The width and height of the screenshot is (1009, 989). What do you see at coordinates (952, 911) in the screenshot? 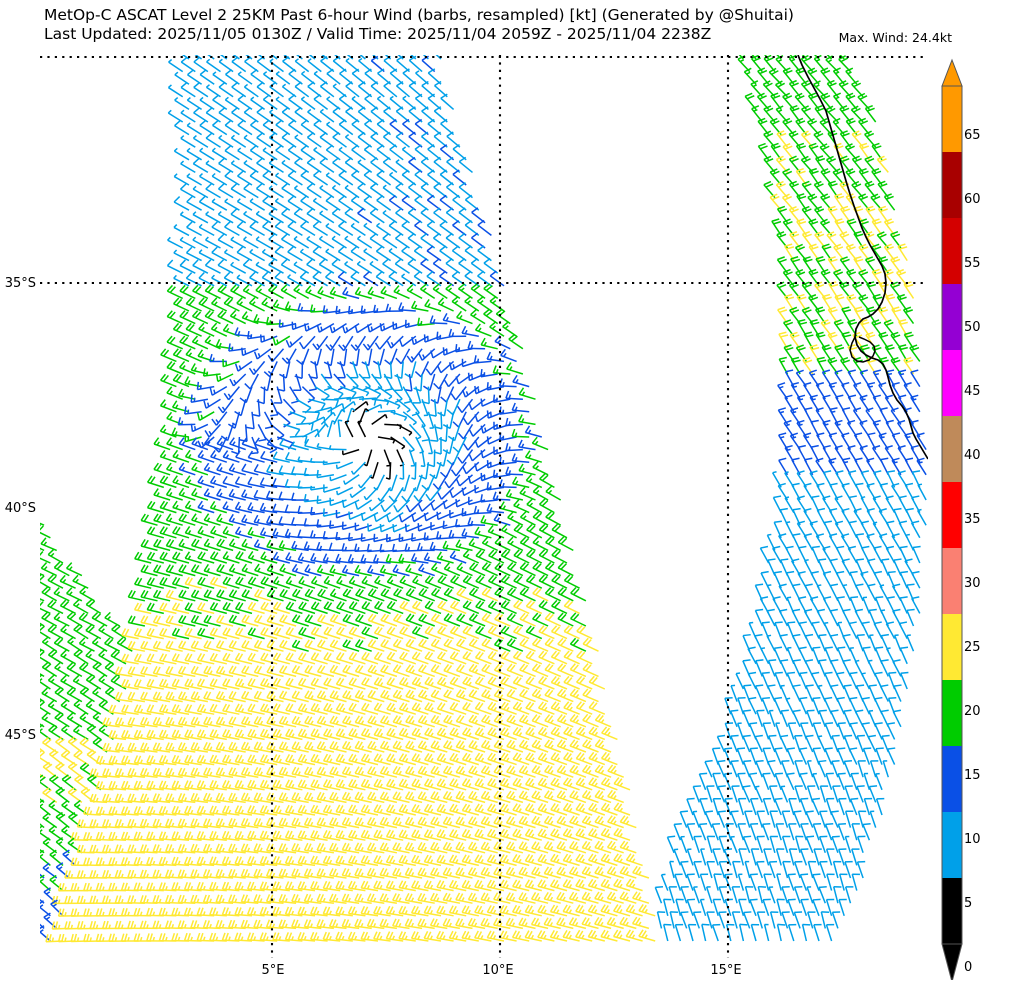
I see `colorbar-segment` at bounding box center [952, 911].